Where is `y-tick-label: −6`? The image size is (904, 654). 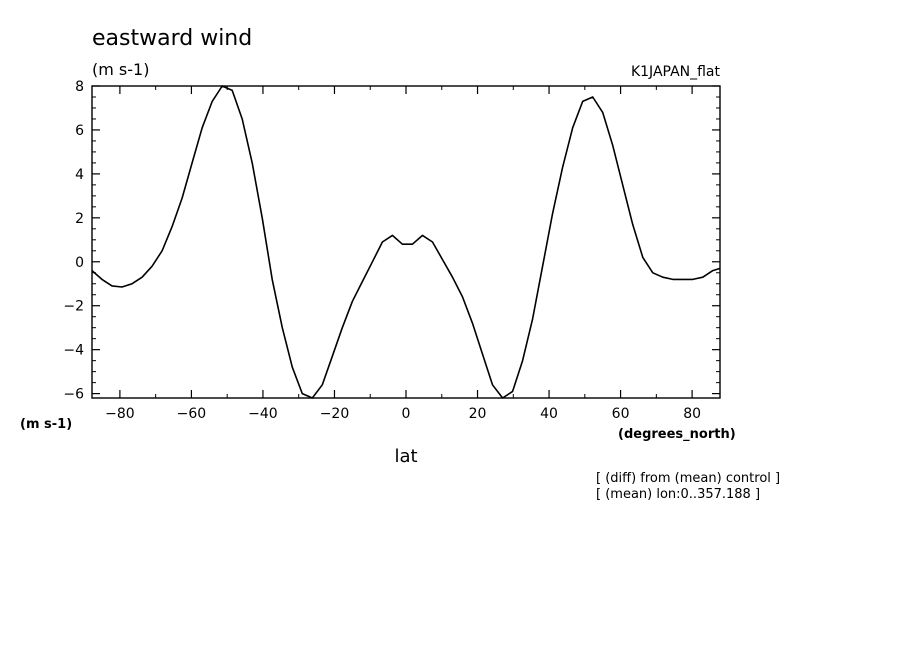 y-tick-label: −6 is located at coordinates (73, 395).